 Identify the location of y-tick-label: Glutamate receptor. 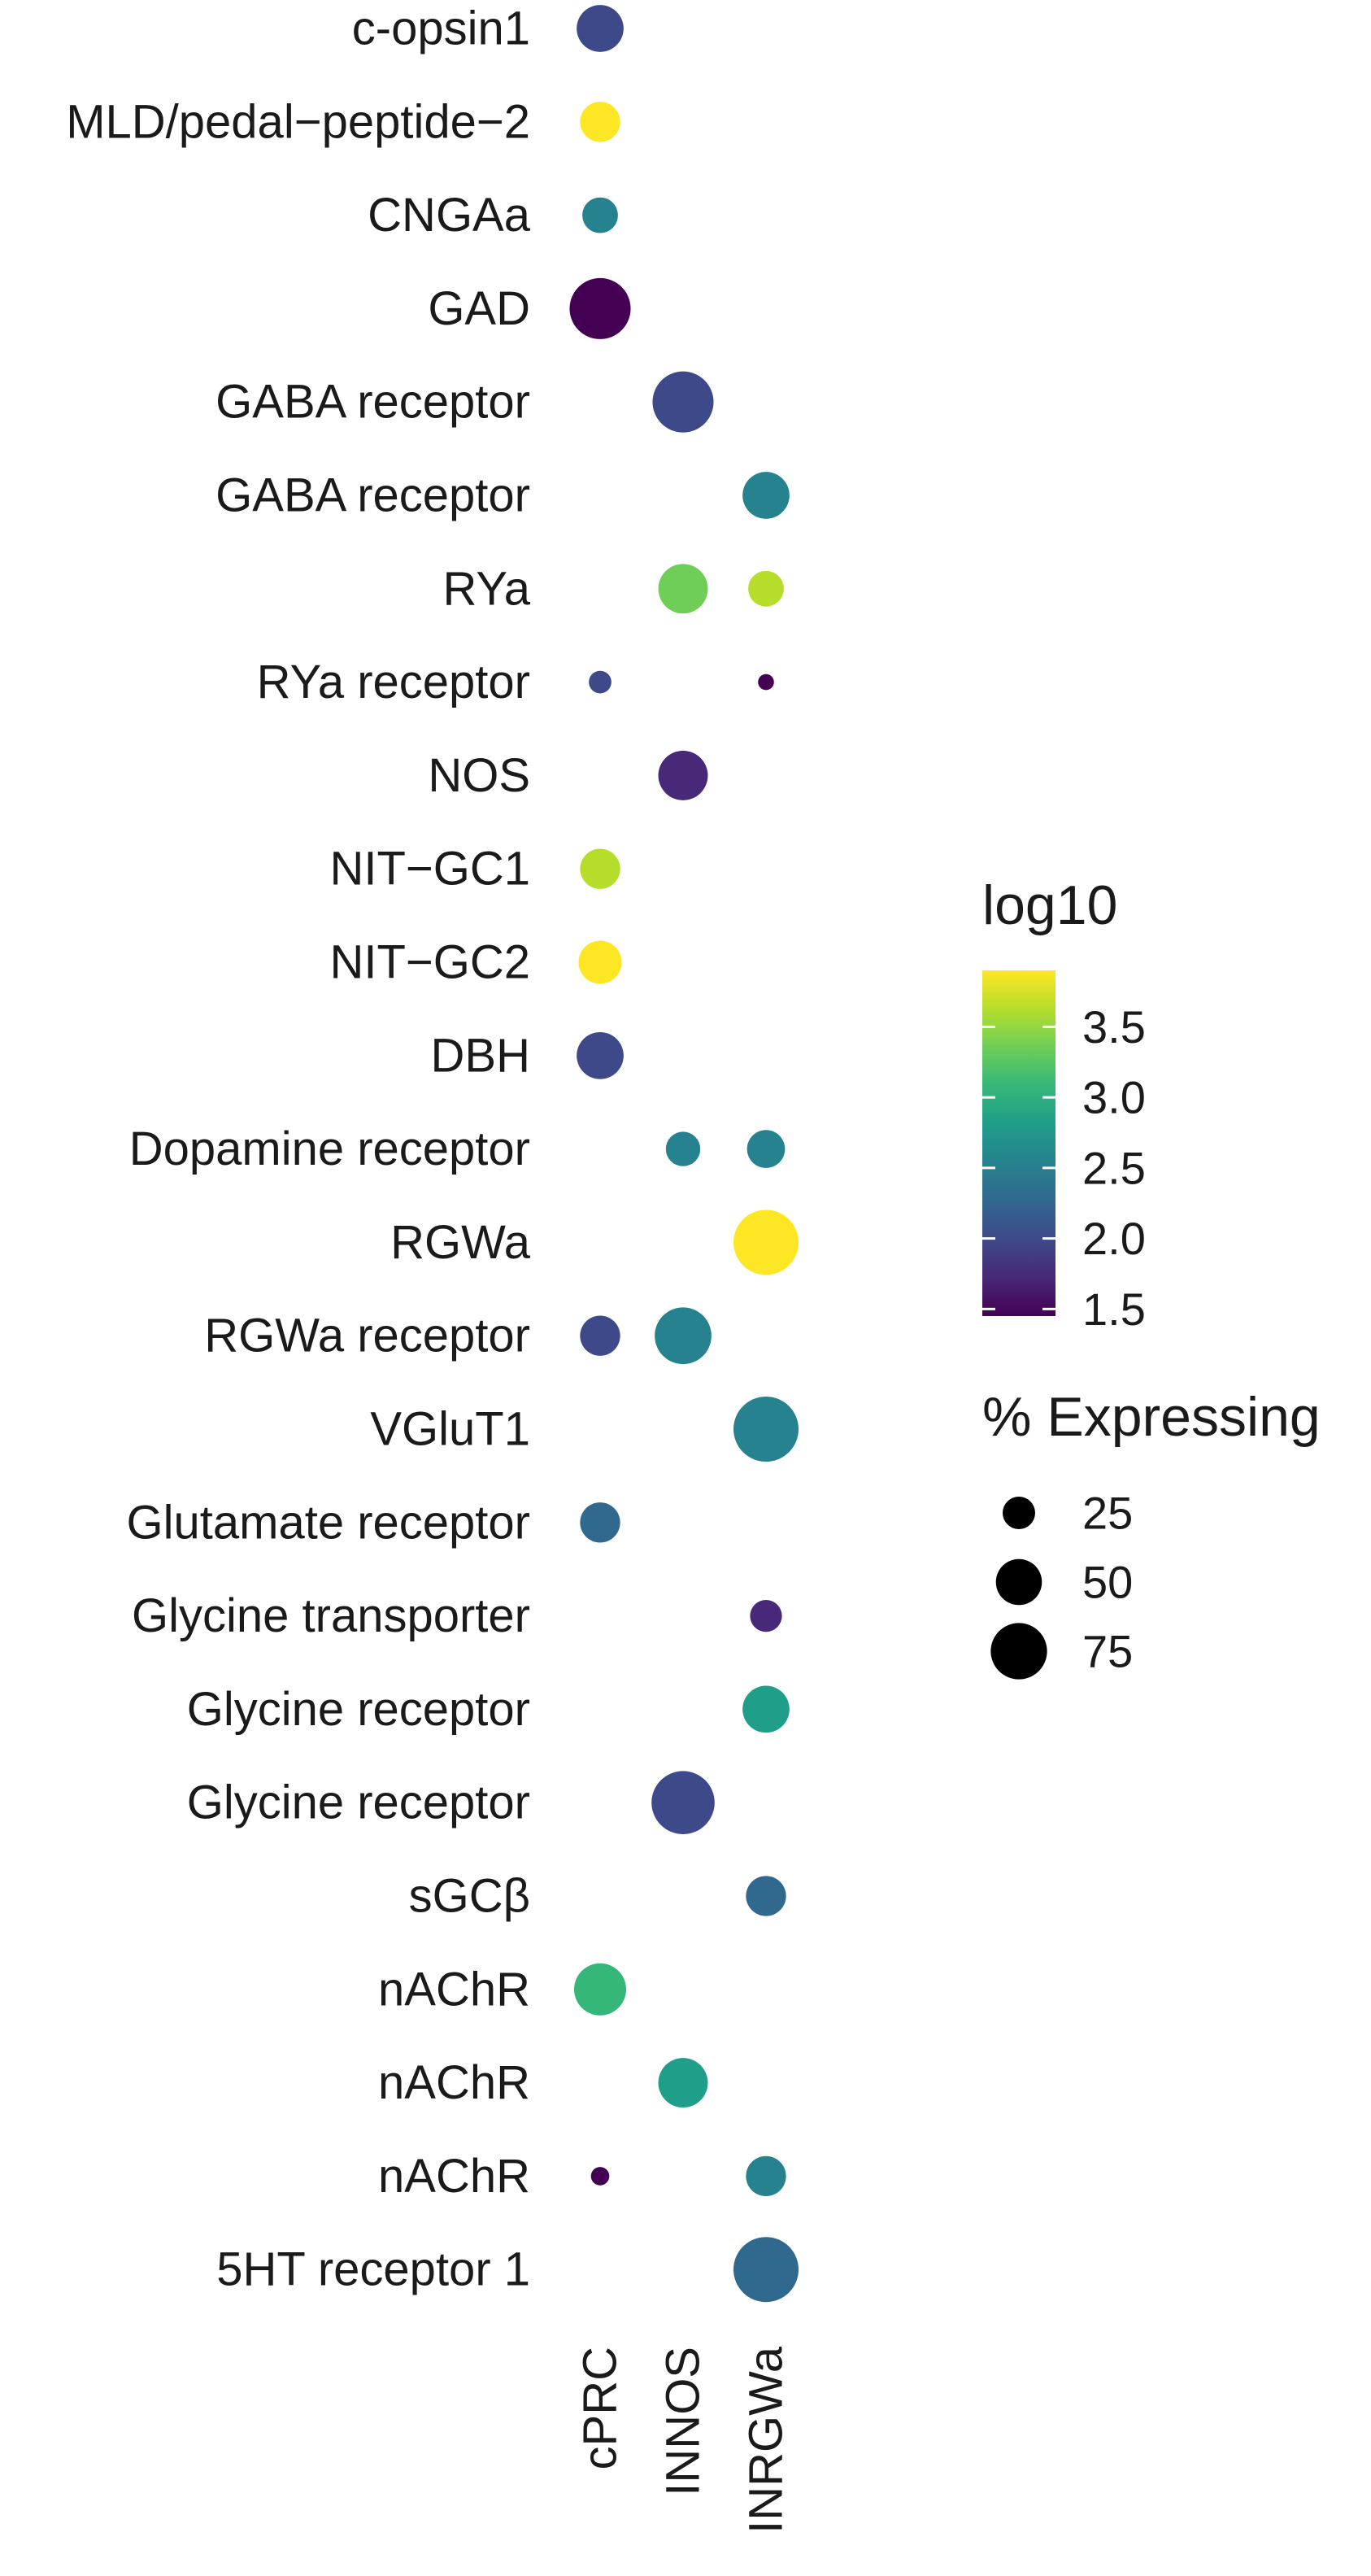
(328, 1522).